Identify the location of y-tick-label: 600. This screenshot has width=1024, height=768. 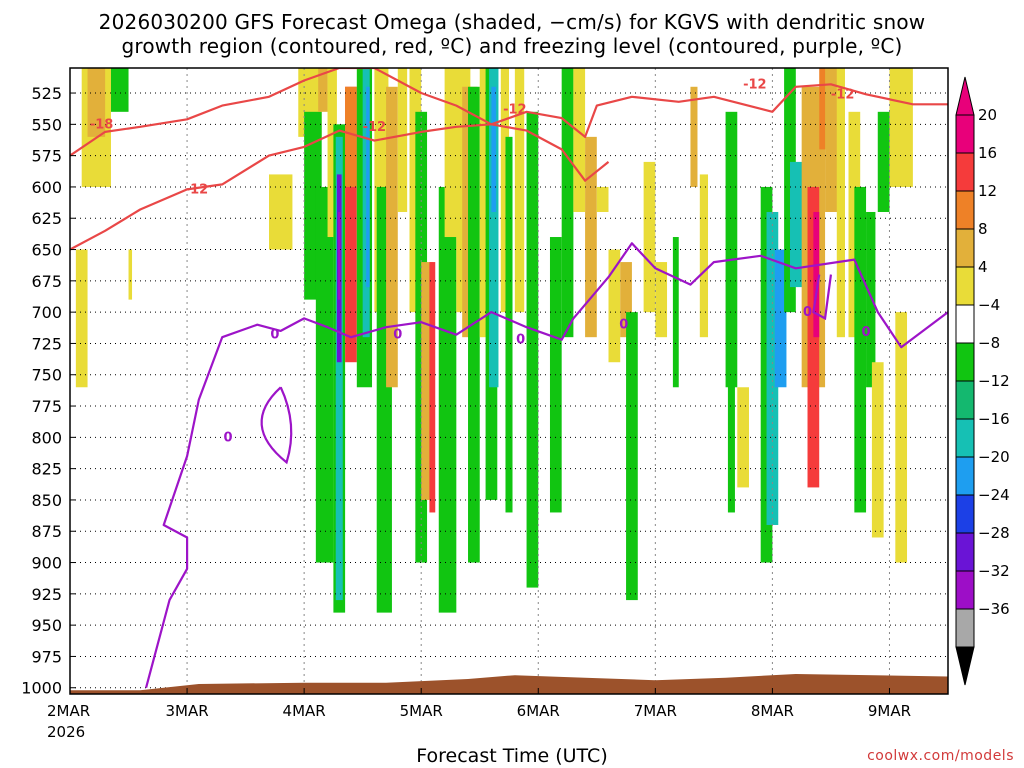
(46, 187).